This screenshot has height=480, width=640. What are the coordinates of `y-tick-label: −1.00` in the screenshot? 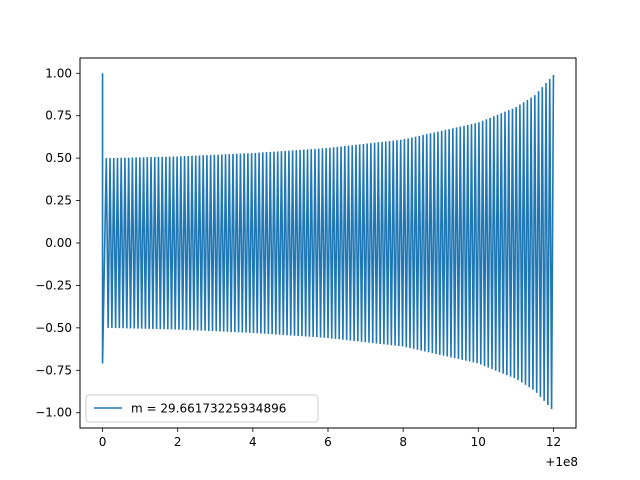 It's located at (53, 413).